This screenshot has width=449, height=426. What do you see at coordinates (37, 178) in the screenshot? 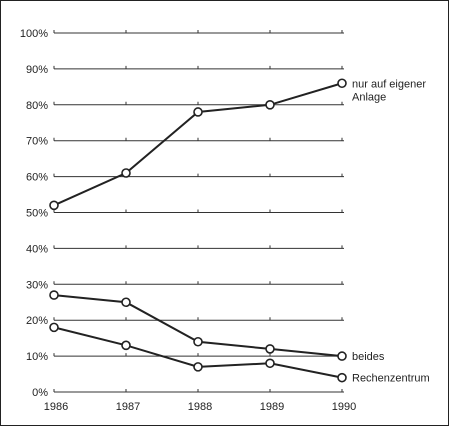
I see `y-tick-label: 60%` at bounding box center [37, 178].